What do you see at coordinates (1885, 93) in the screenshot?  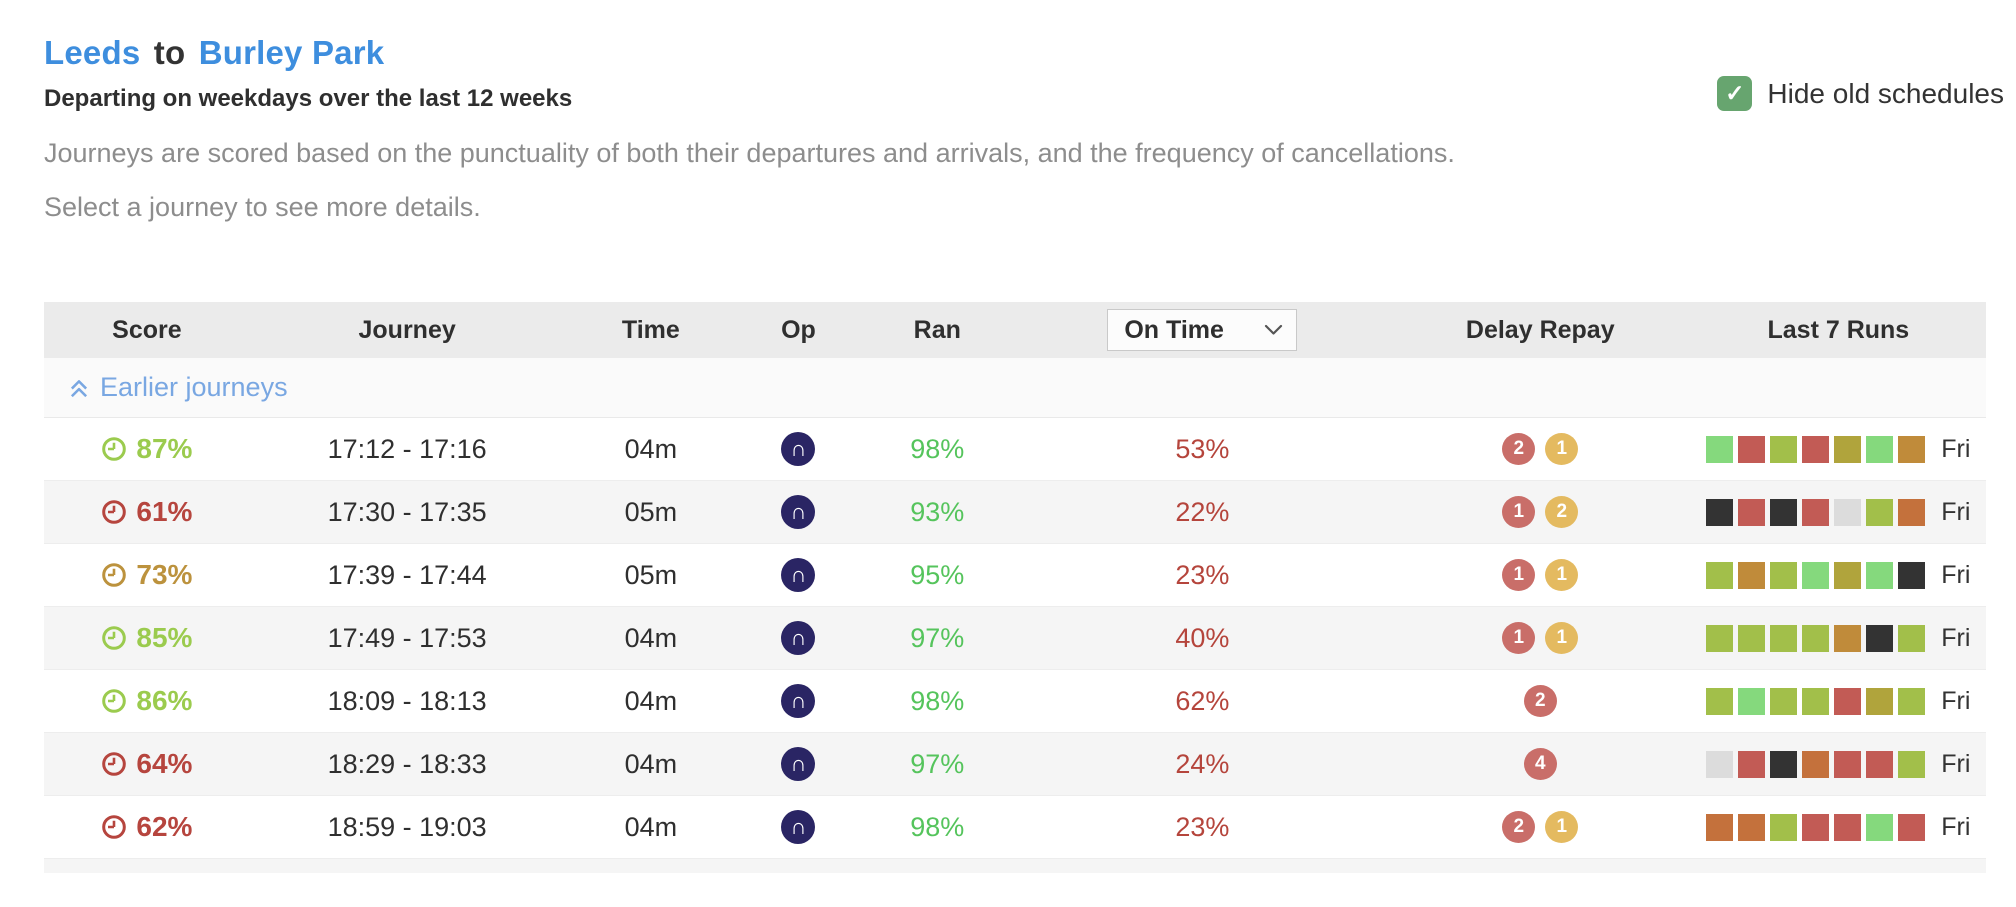 I see `hide-old-schedules-label: Hide old schedules` at bounding box center [1885, 93].